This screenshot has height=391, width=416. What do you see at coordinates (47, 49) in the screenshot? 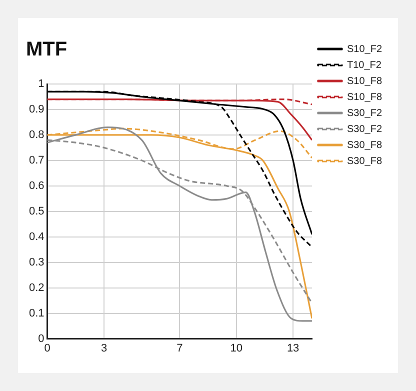
I see `chart-title: MTF` at bounding box center [47, 49].